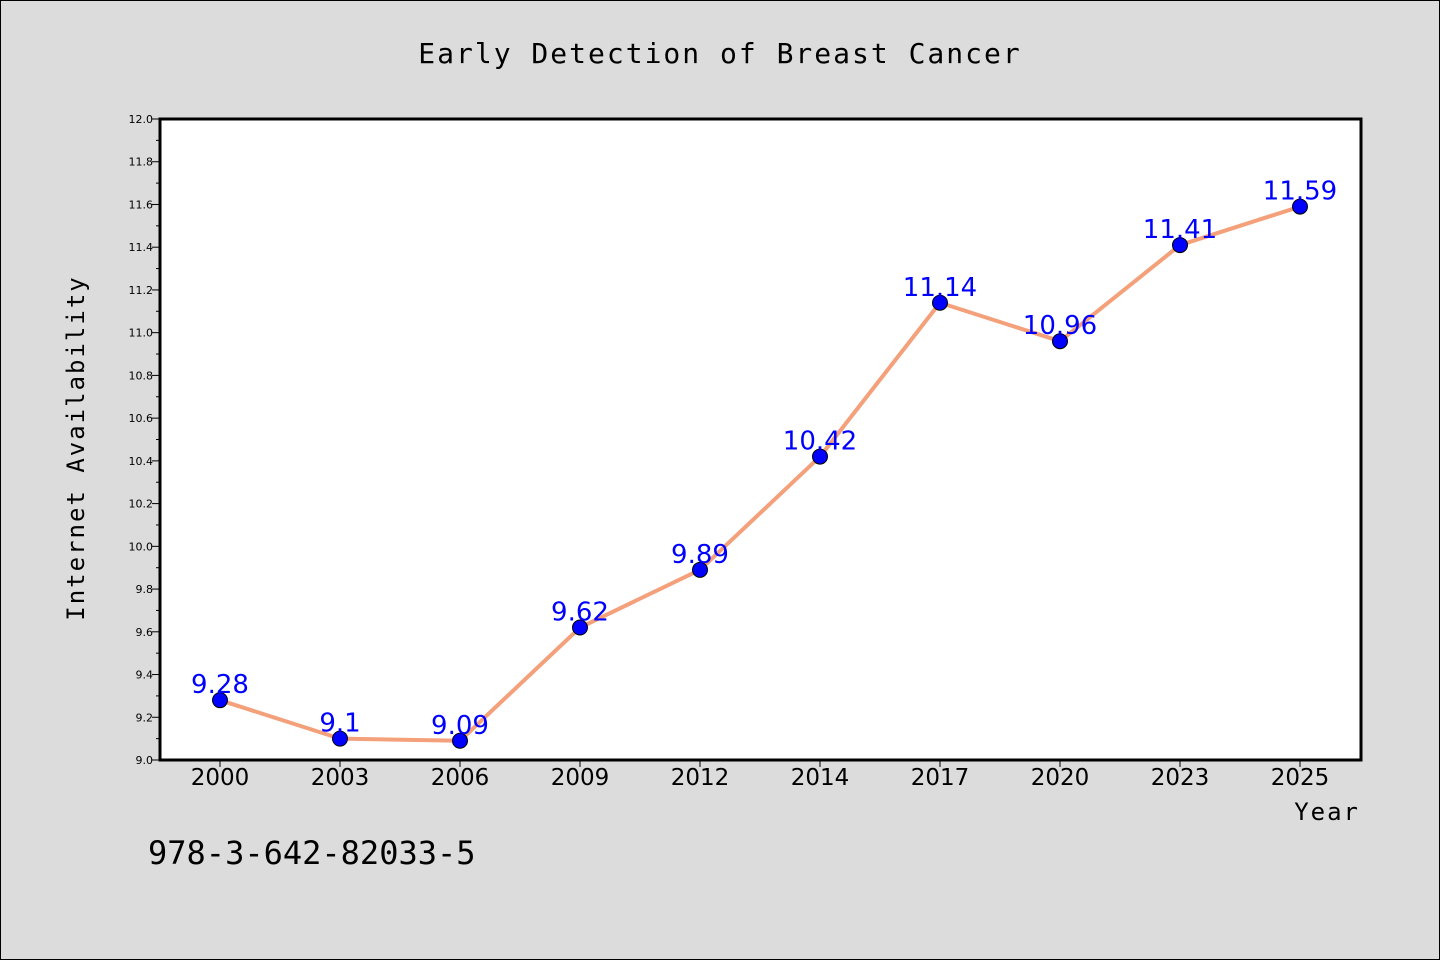 This screenshot has width=1440, height=960. What do you see at coordinates (760, 775) in the screenshot?
I see `x-axis: 2000 2003 2006 2009 2012 2014 2017 2020 2023 2025` at bounding box center [760, 775].